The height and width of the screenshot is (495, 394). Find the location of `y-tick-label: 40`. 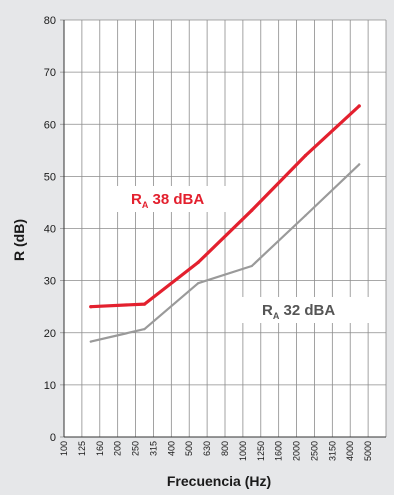

y-tick-label: 40 is located at coordinates (50, 230).